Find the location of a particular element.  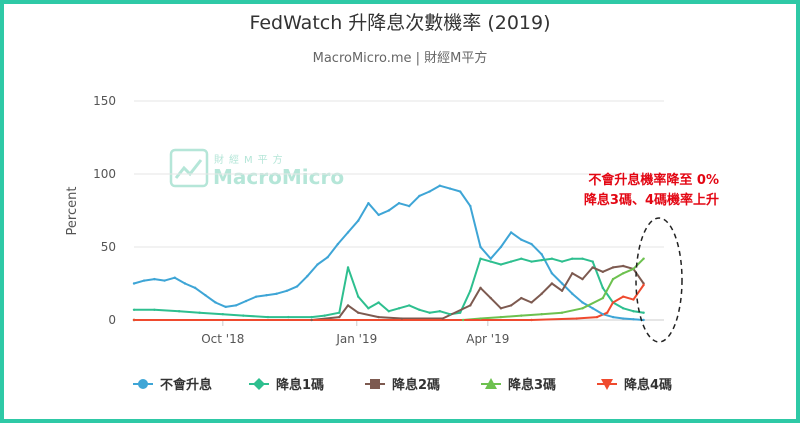

y-tick-label: 100 is located at coordinates (104, 174).